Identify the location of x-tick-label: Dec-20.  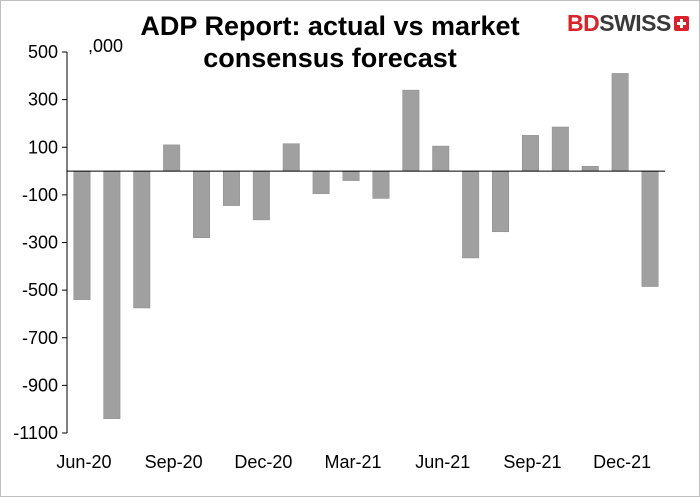
(263, 462).